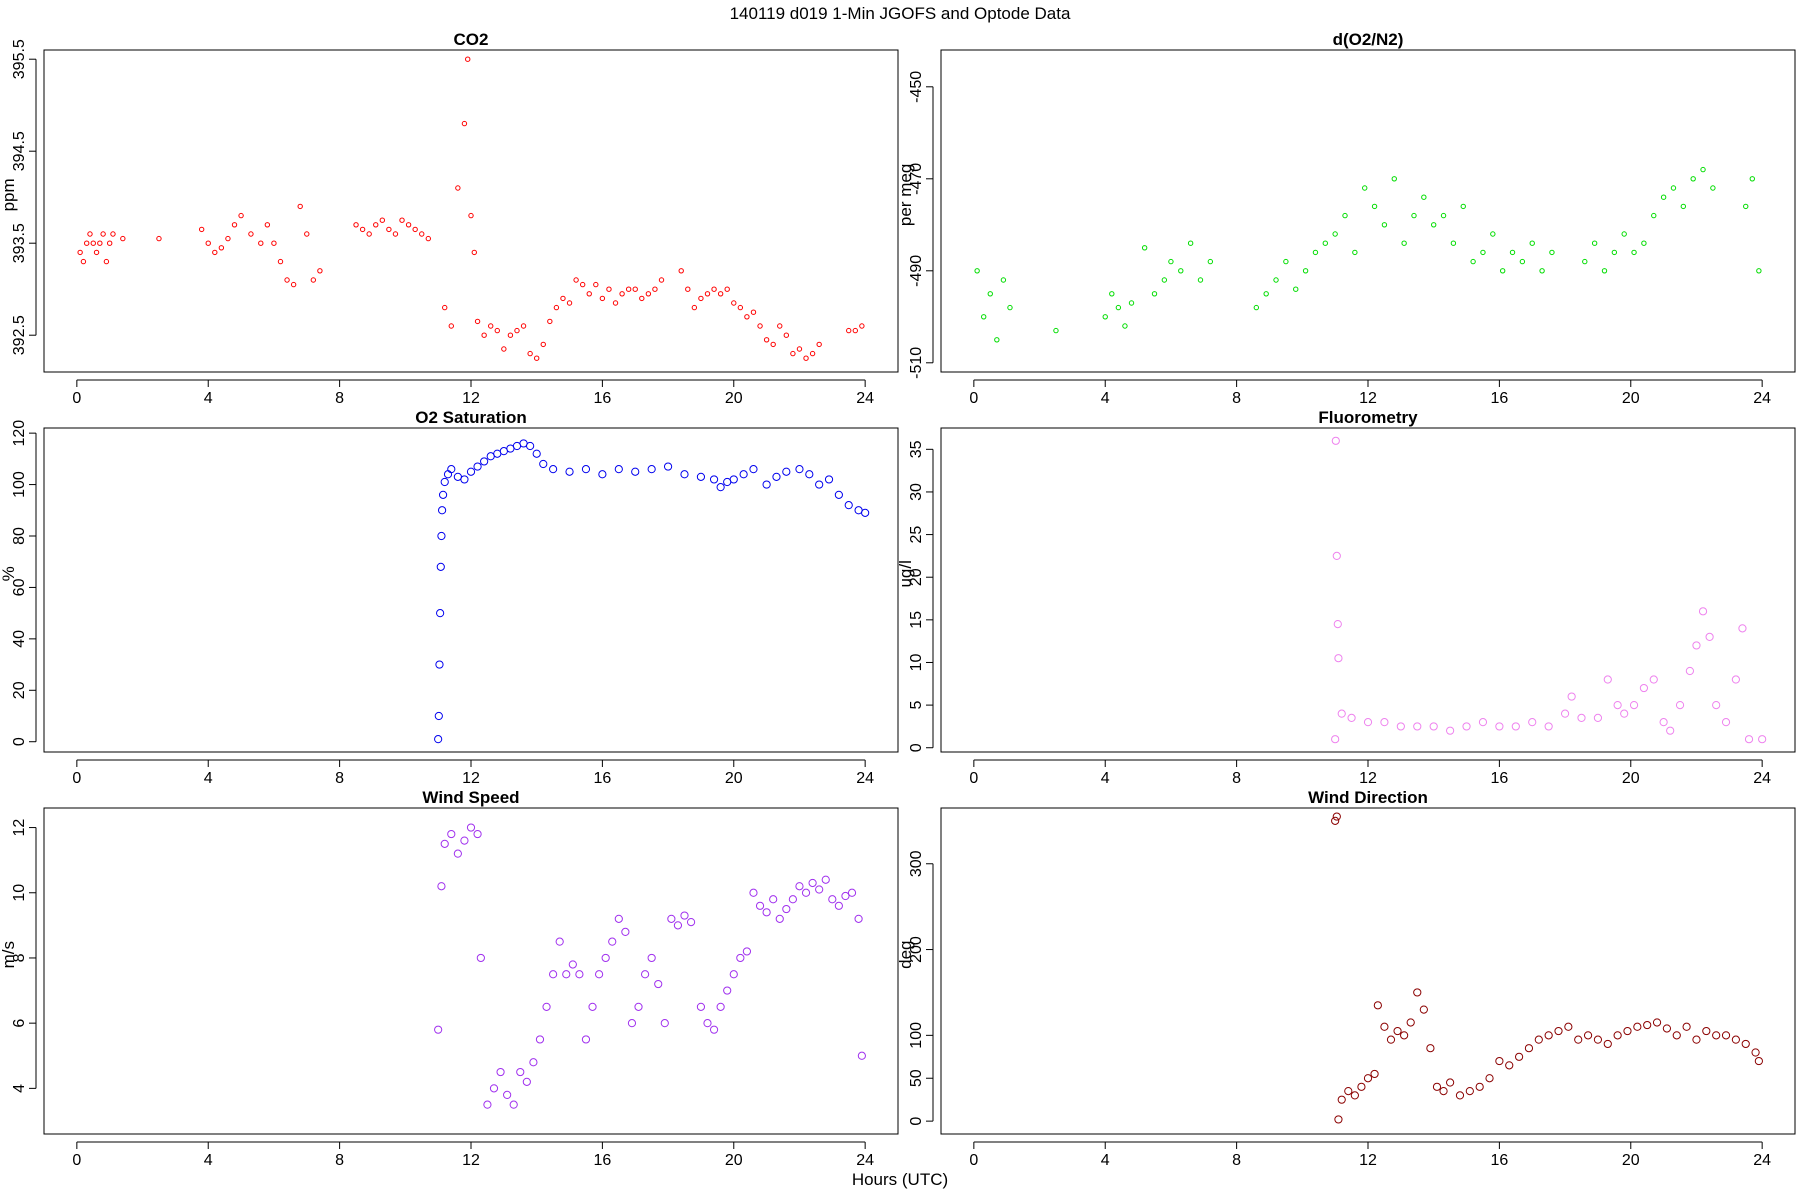 The height and width of the screenshot is (1200, 1800). Describe the element at coordinates (916, 449) in the screenshot. I see `y-tick-label: 35` at that location.